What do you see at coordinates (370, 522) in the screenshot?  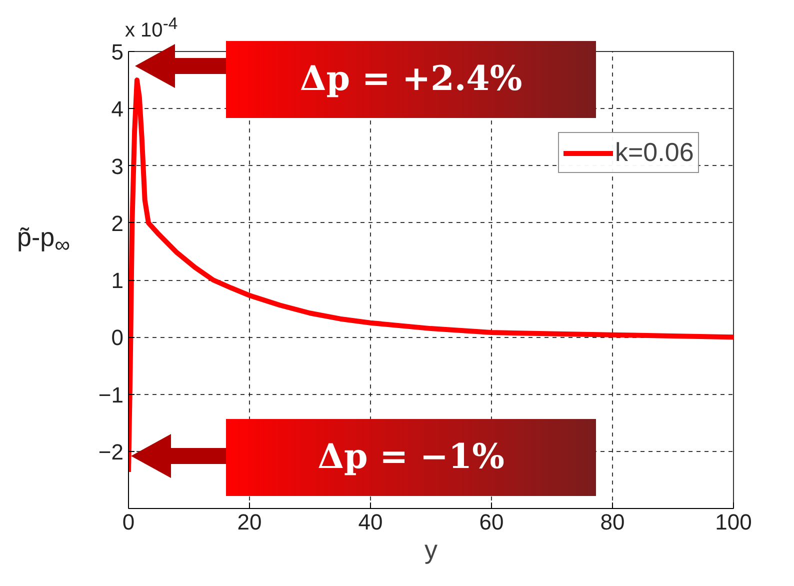 I see `x-tick-label: 40` at bounding box center [370, 522].